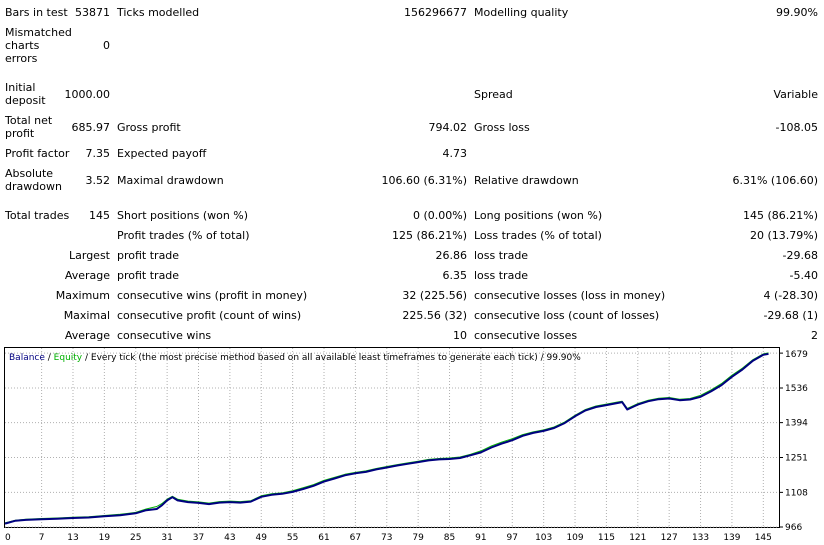 This screenshot has height=545, width=824. What do you see at coordinates (796, 458) in the screenshot?
I see `y-tick-label: 1251` at bounding box center [796, 458].